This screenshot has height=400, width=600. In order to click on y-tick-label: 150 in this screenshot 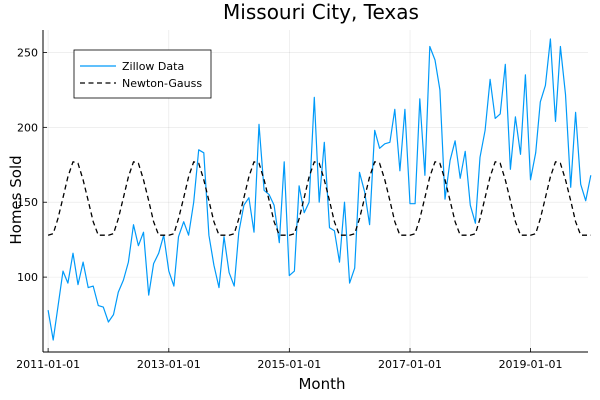, I will do `click(27, 202)`.